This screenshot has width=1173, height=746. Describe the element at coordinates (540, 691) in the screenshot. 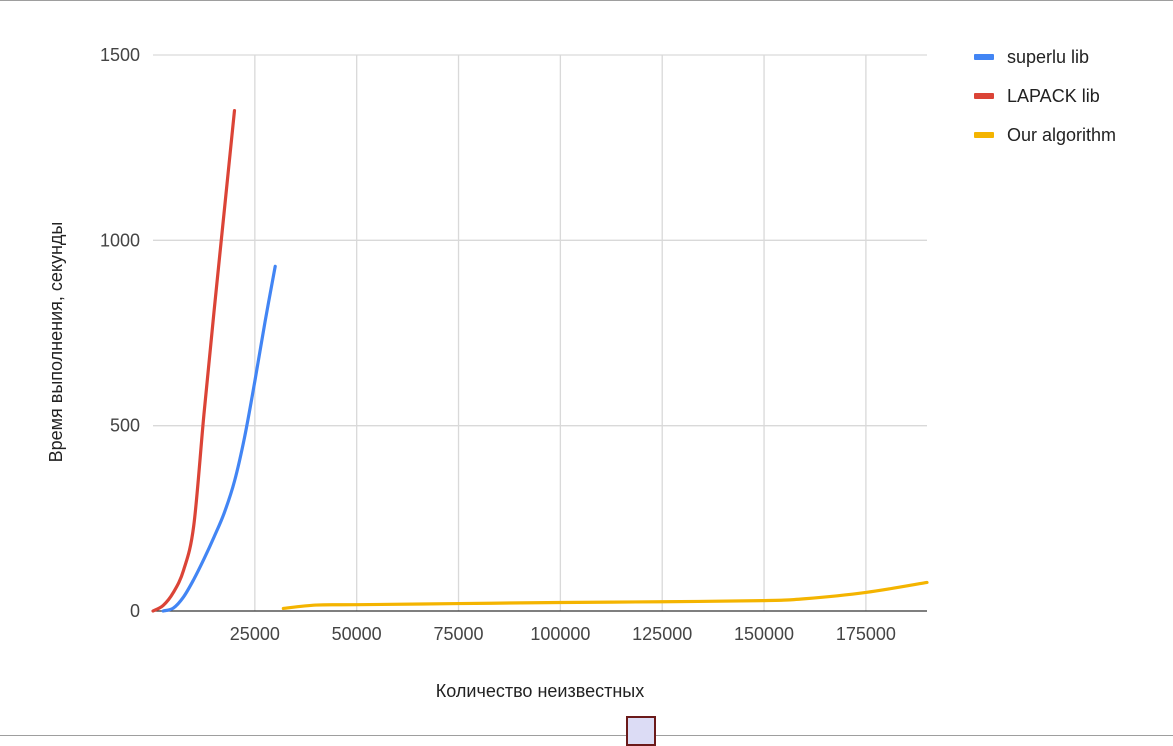

I see `x-axis-title: Количество неизвестных` at that location.